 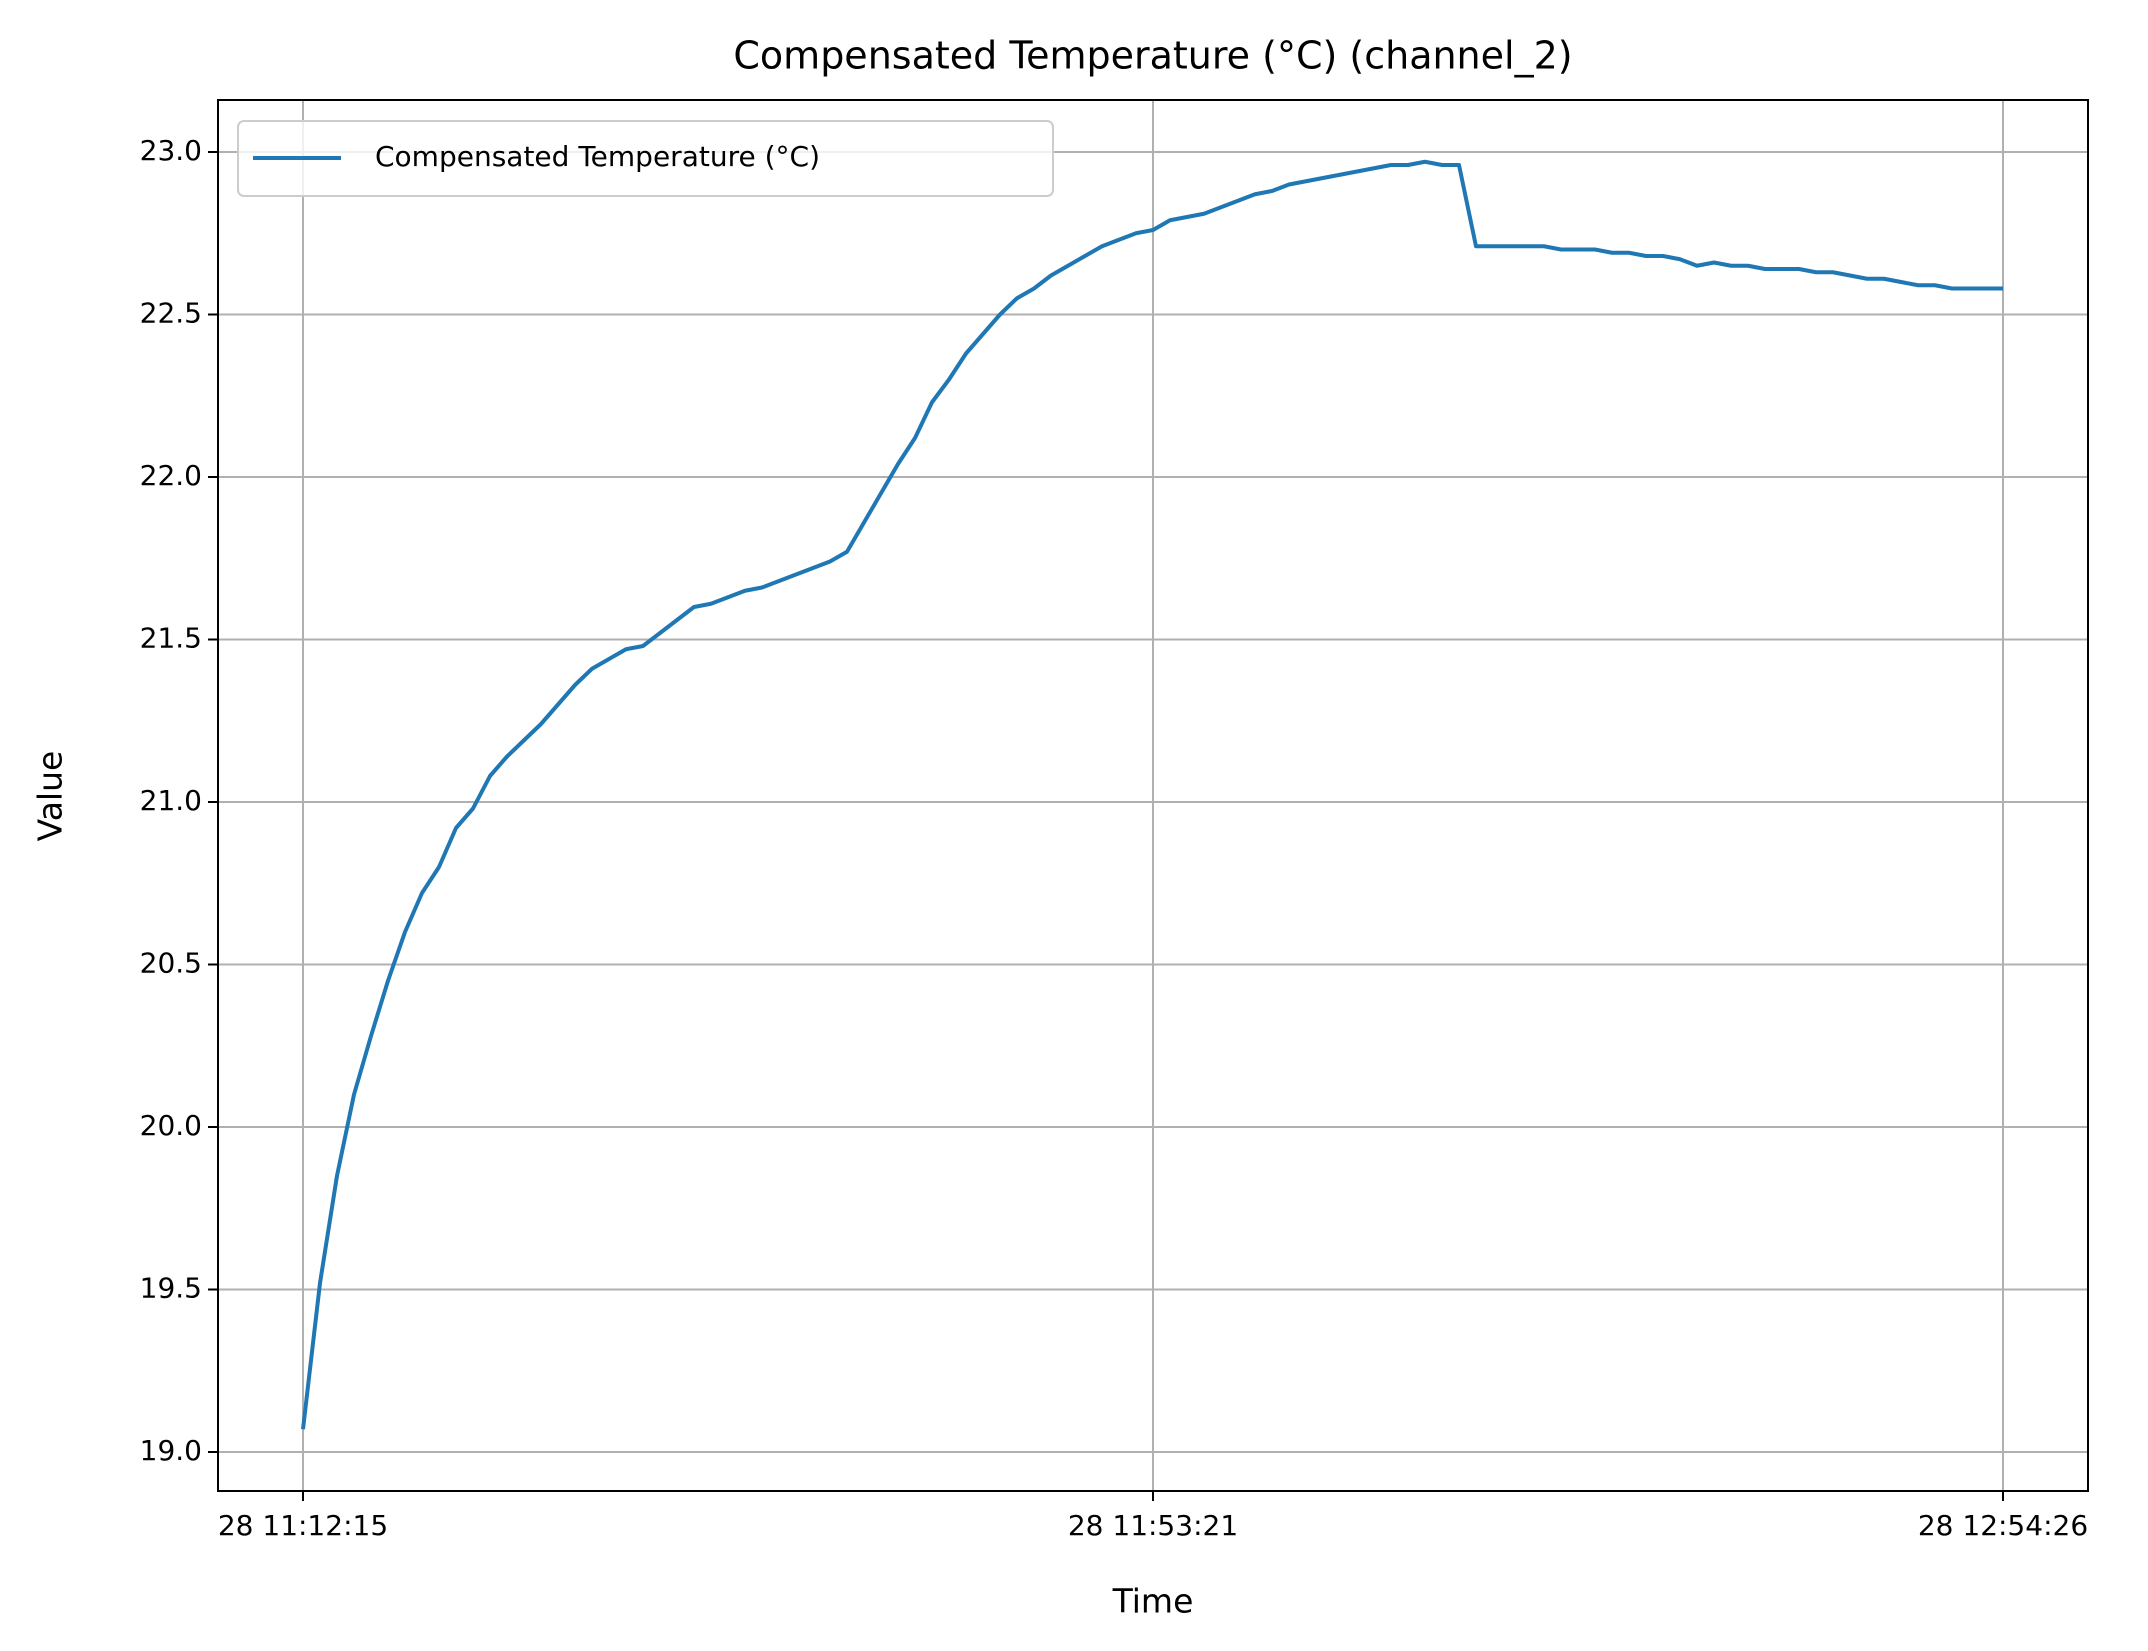 I want to click on x-tick-label: 28 12:54:26, so click(x=2003, y=1525).